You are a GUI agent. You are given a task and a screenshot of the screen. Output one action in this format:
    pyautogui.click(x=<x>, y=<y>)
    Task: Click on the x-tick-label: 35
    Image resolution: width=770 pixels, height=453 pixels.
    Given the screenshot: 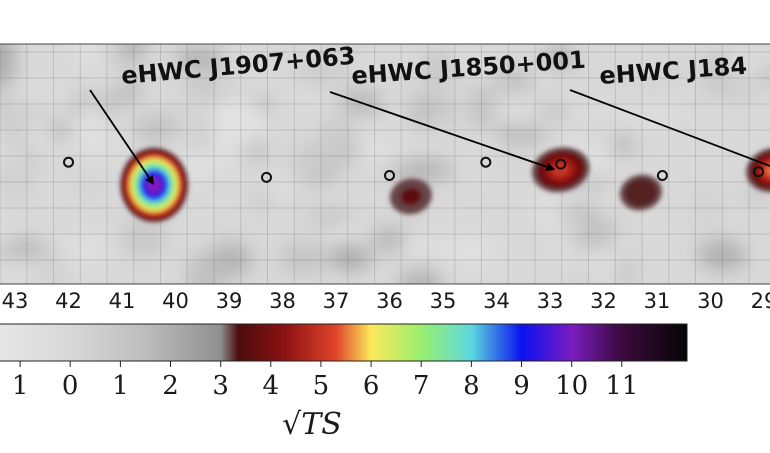 What is the action you would take?
    pyautogui.click(x=443, y=301)
    